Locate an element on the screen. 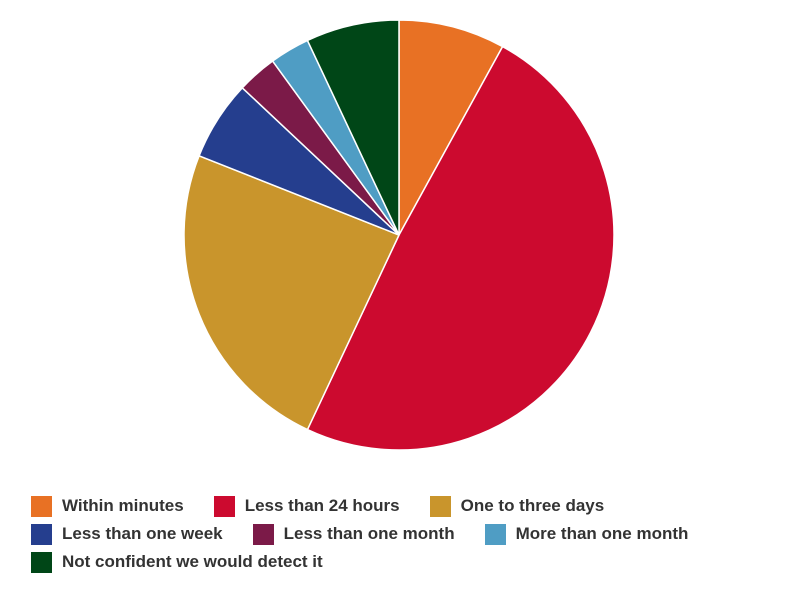 The height and width of the screenshot is (589, 800). legend-item: Less than one week is located at coordinates (127, 534).